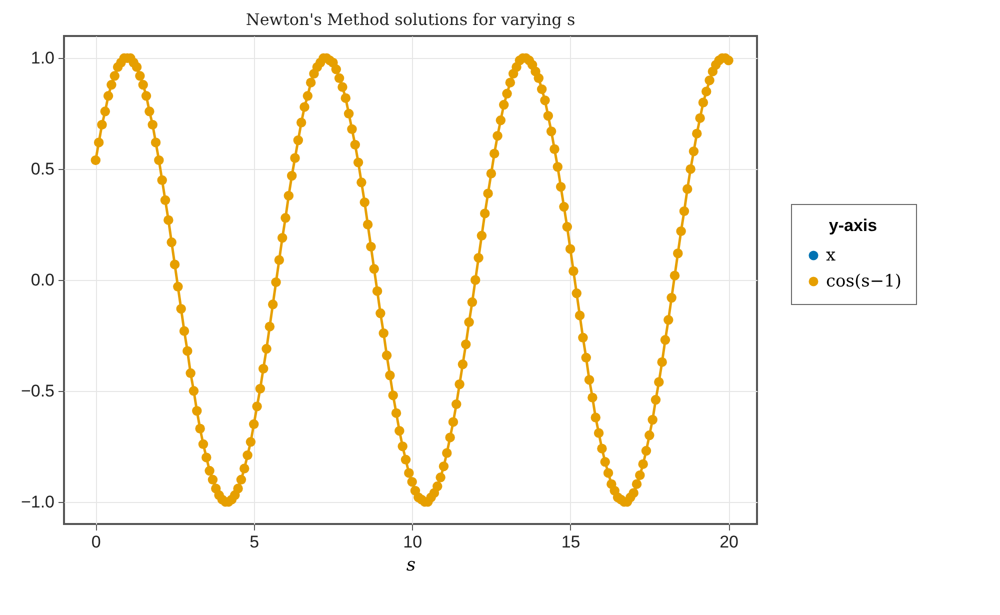 The height and width of the screenshot is (615, 1000). What do you see at coordinates (42, 58) in the screenshot?
I see `y-tick-label: 1.0` at bounding box center [42, 58].